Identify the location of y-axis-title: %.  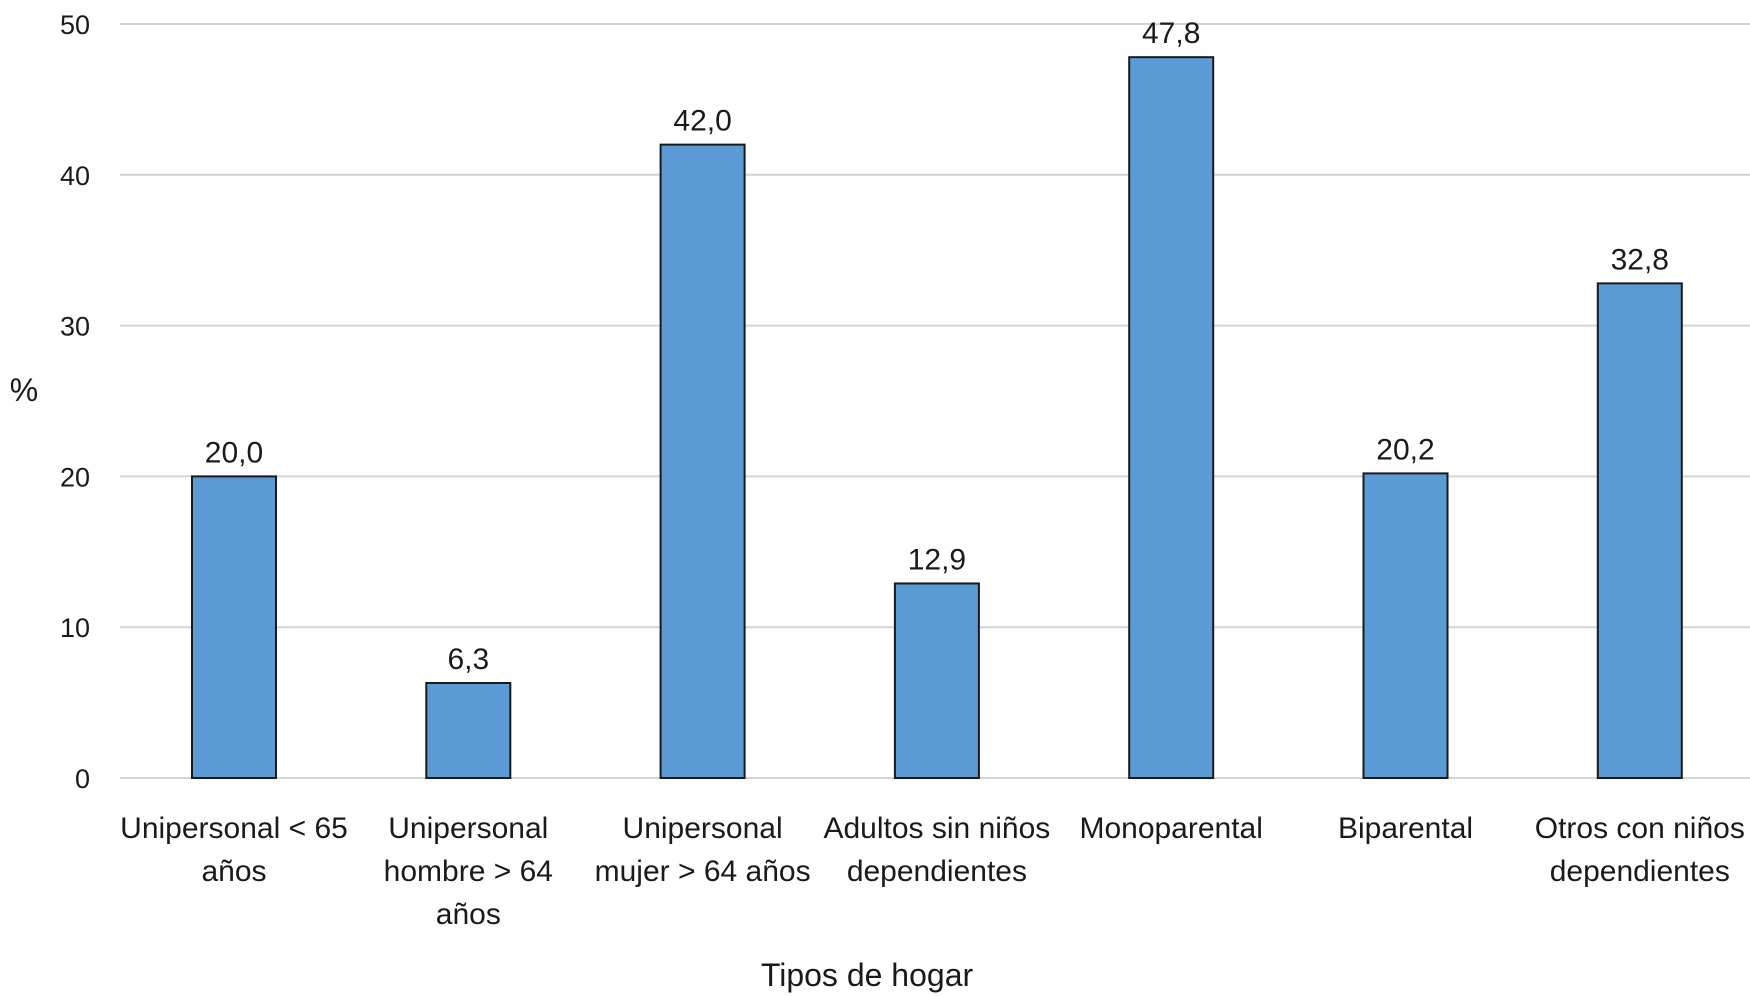
(24, 390).